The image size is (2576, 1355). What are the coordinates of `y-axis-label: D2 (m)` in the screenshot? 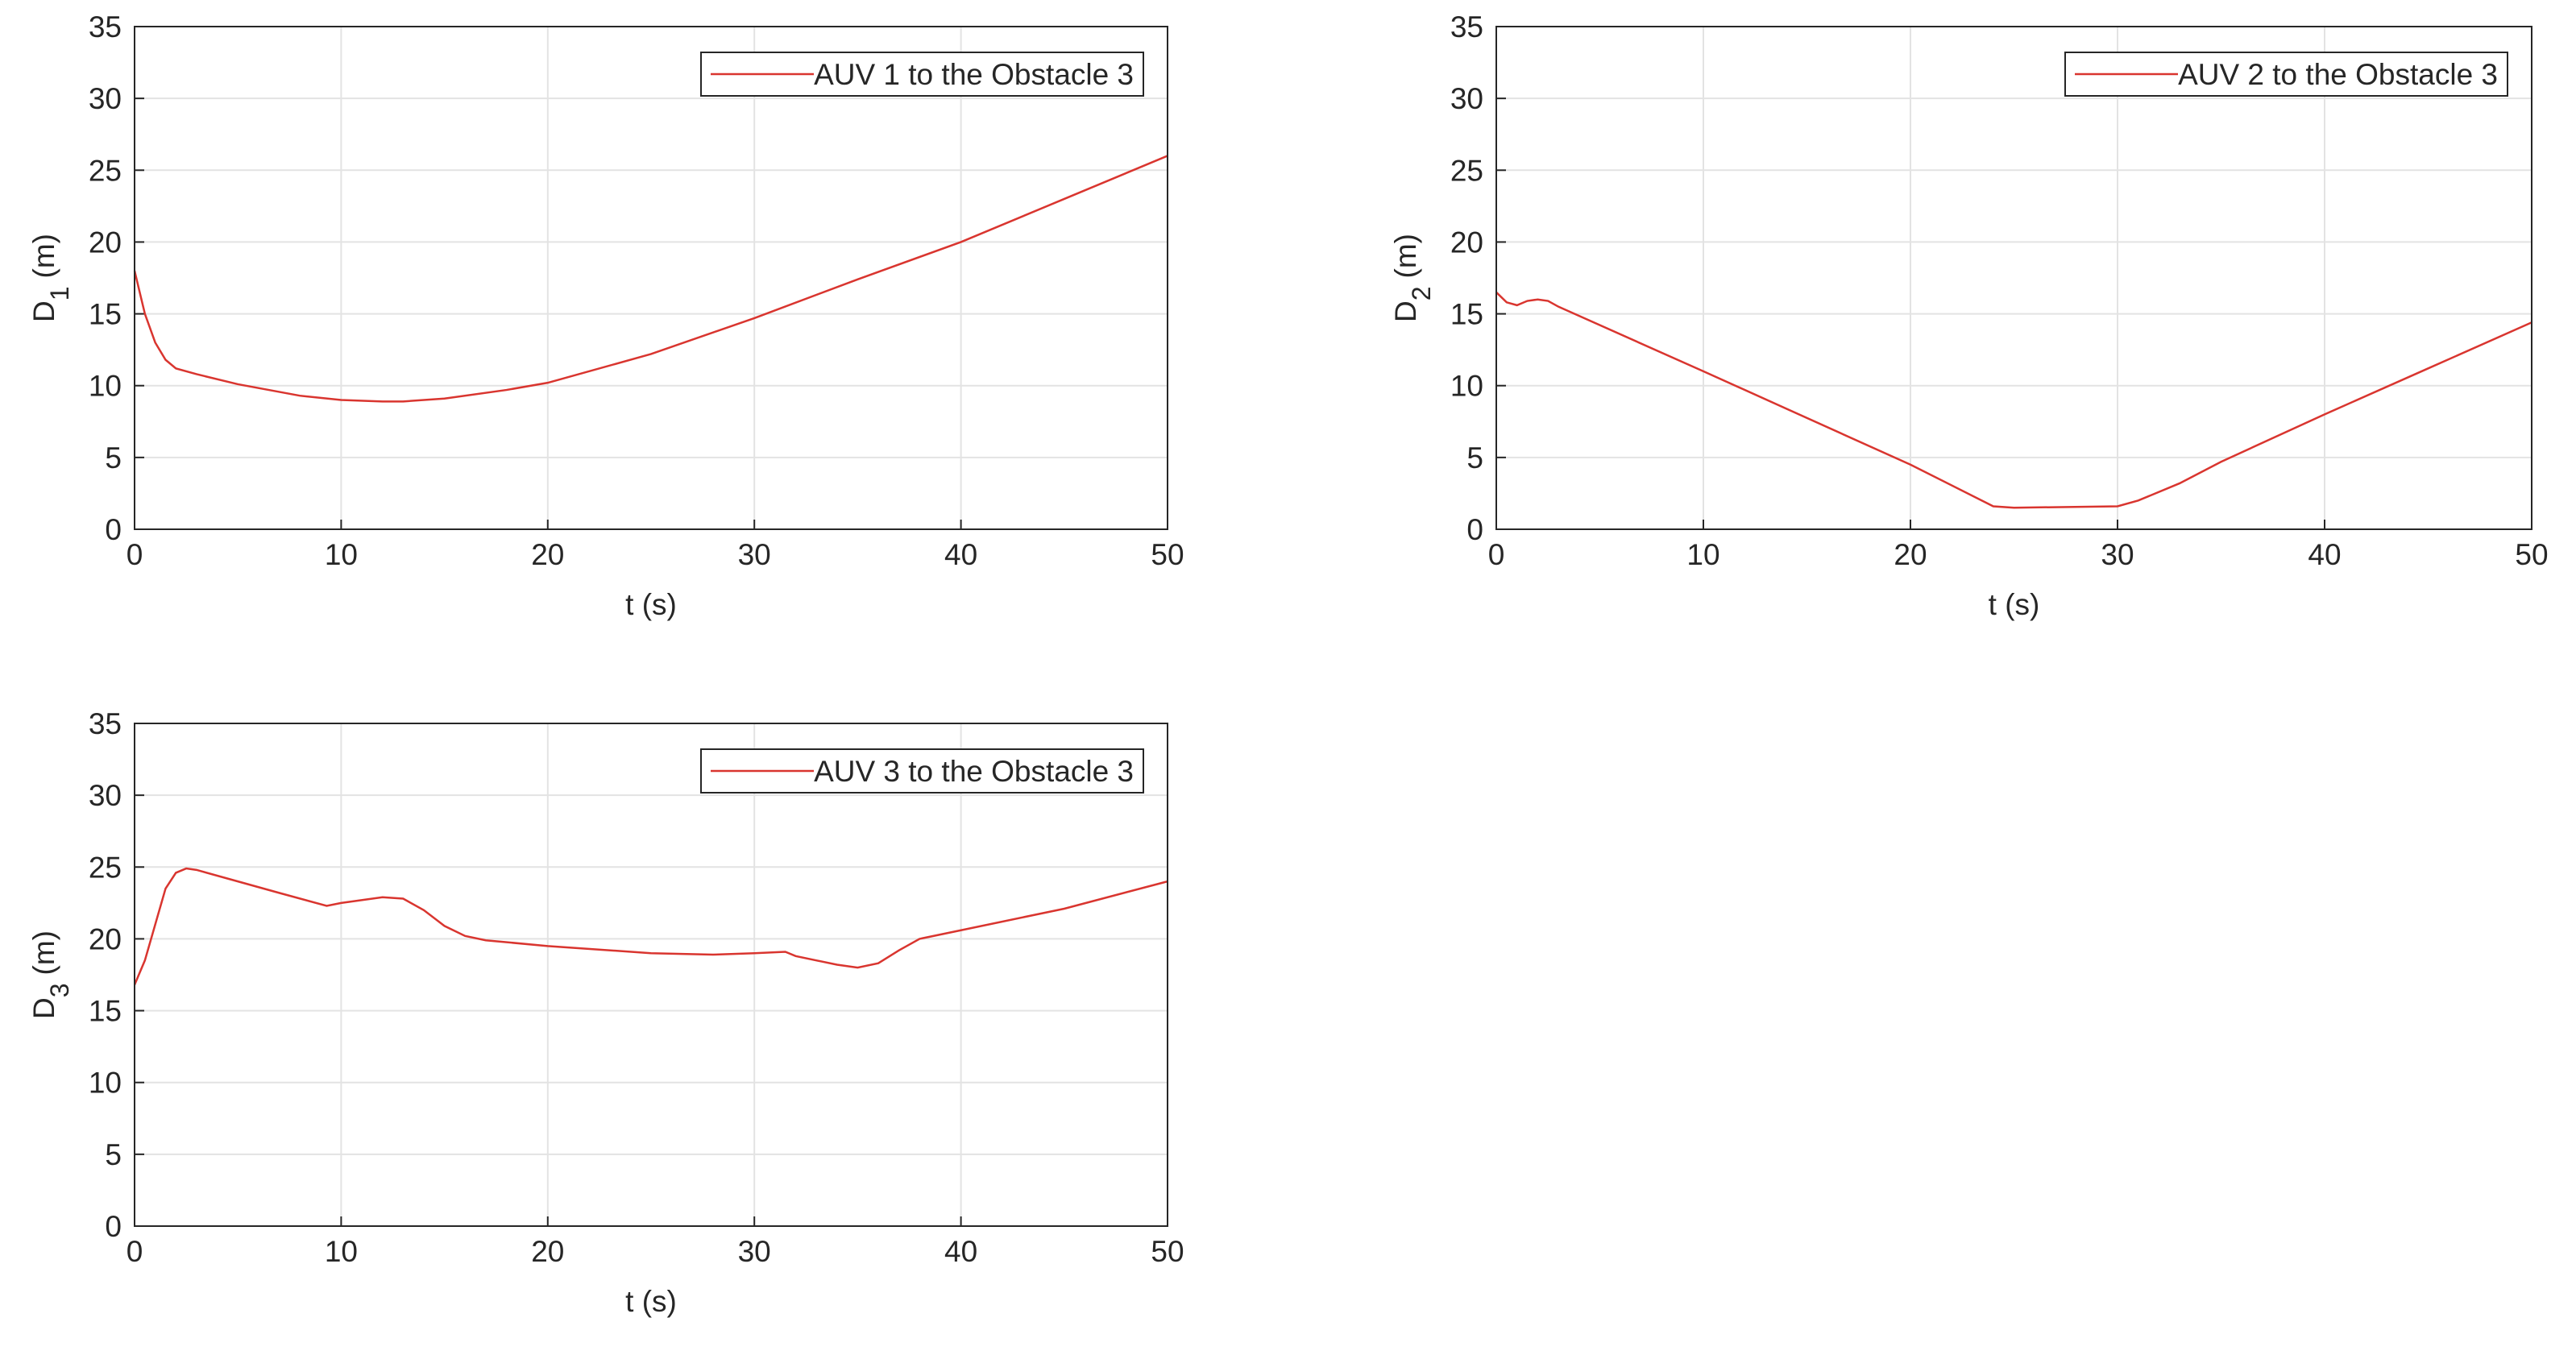 It's located at (1412, 278).